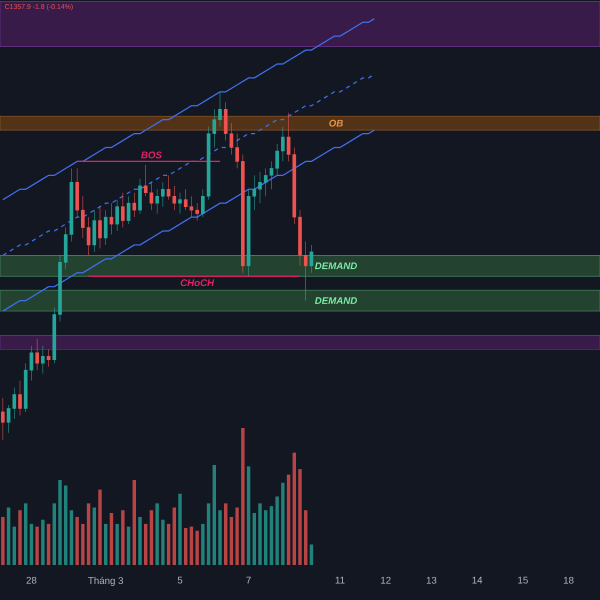  Describe the element at coordinates (197, 282) in the screenshot. I see `series-label: CHoCH` at that location.